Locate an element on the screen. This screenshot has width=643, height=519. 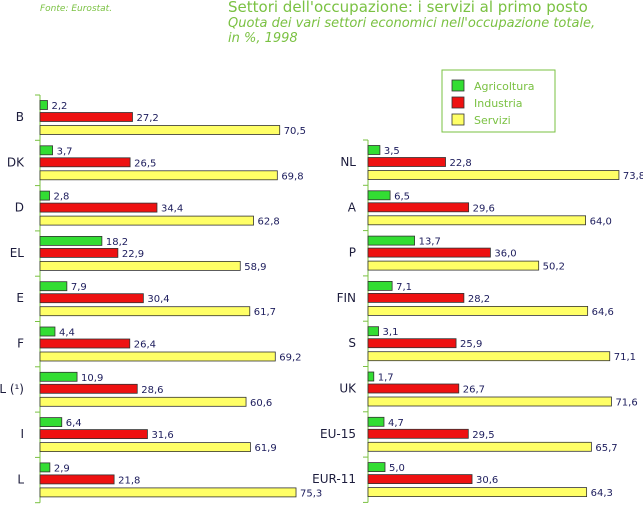
bar-agricoltura-uk is located at coordinates (371, 376).